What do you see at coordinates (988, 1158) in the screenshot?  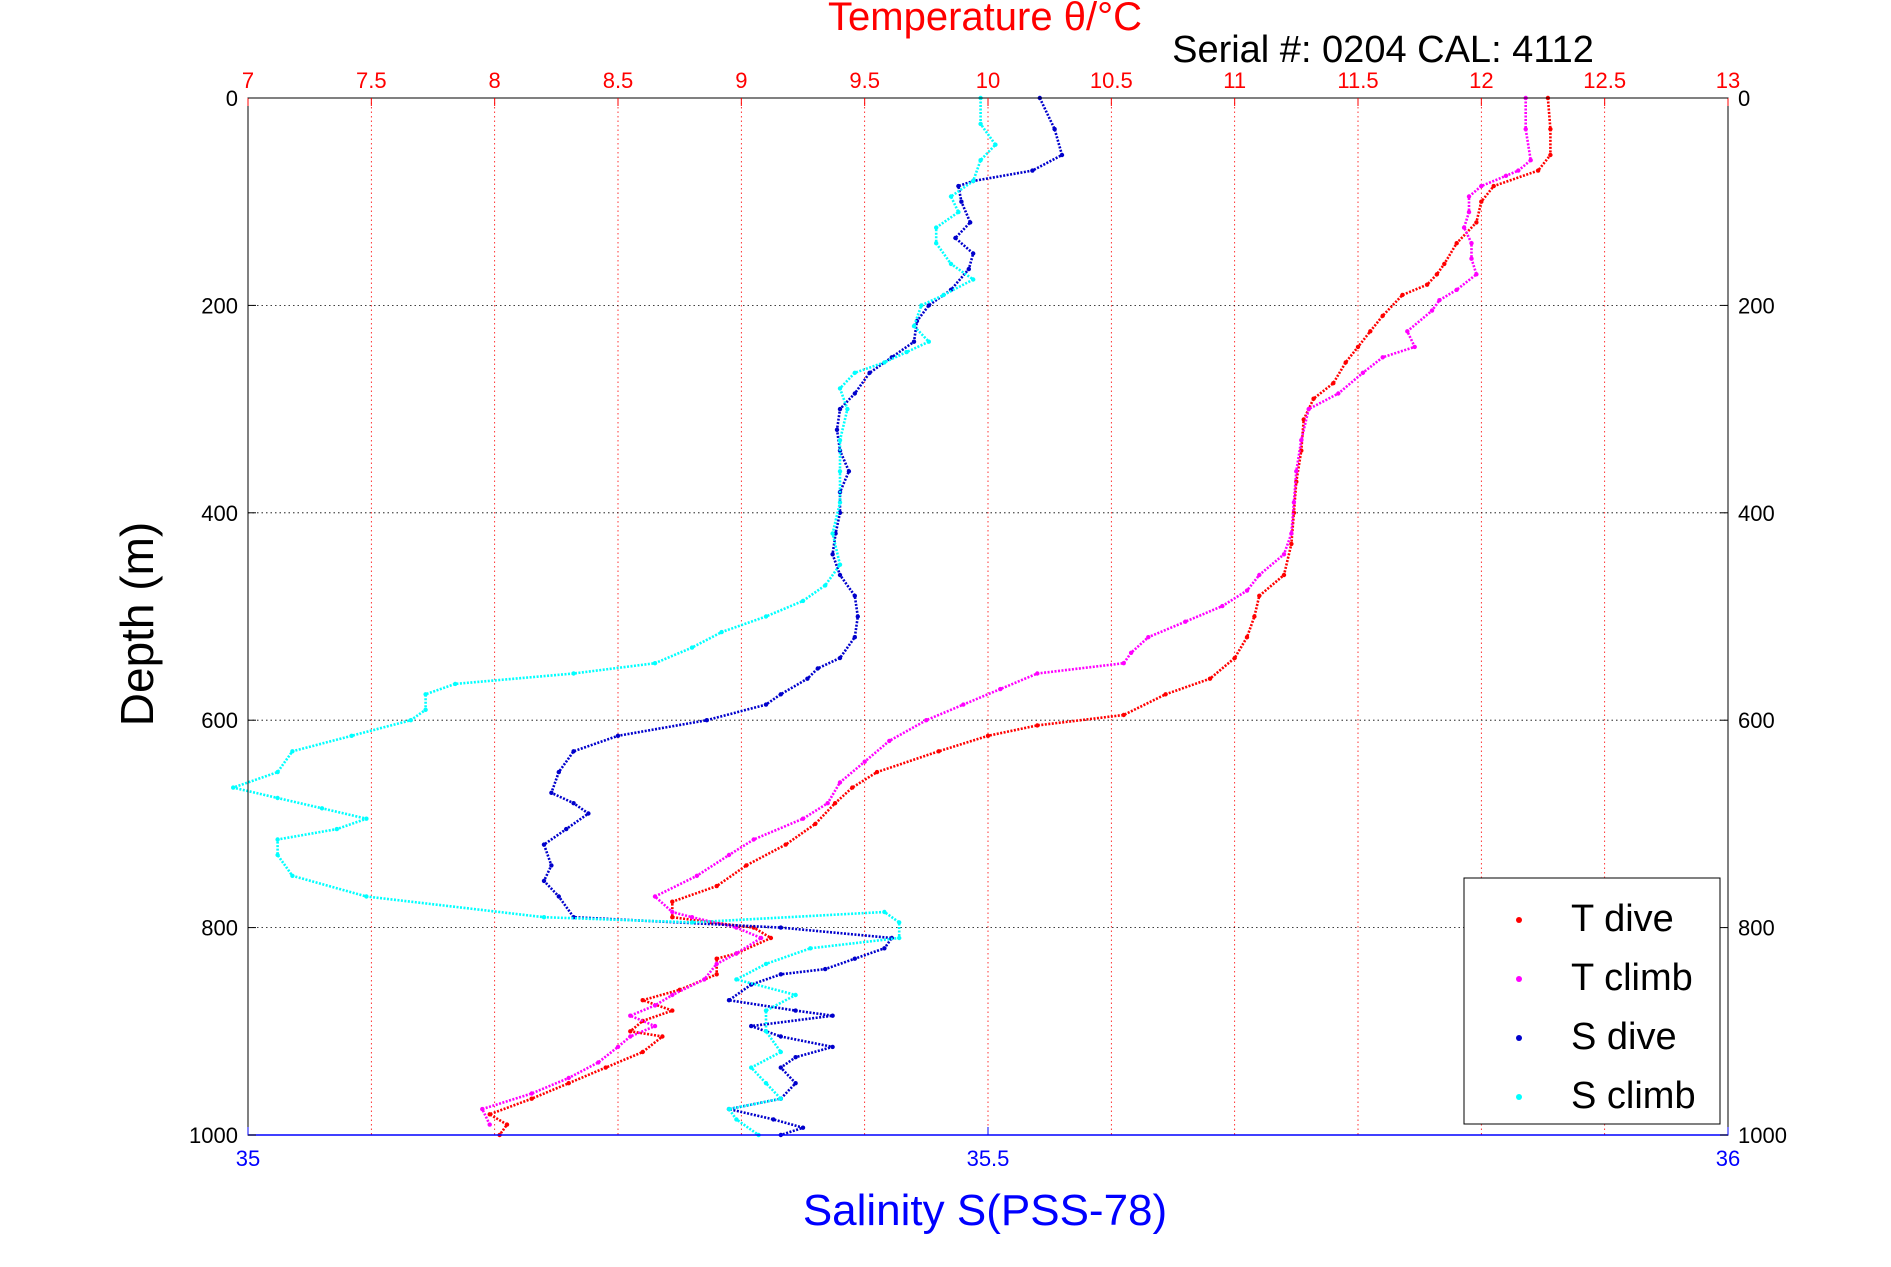 I see `salinity-tick-label: 35.5` at bounding box center [988, 1158].